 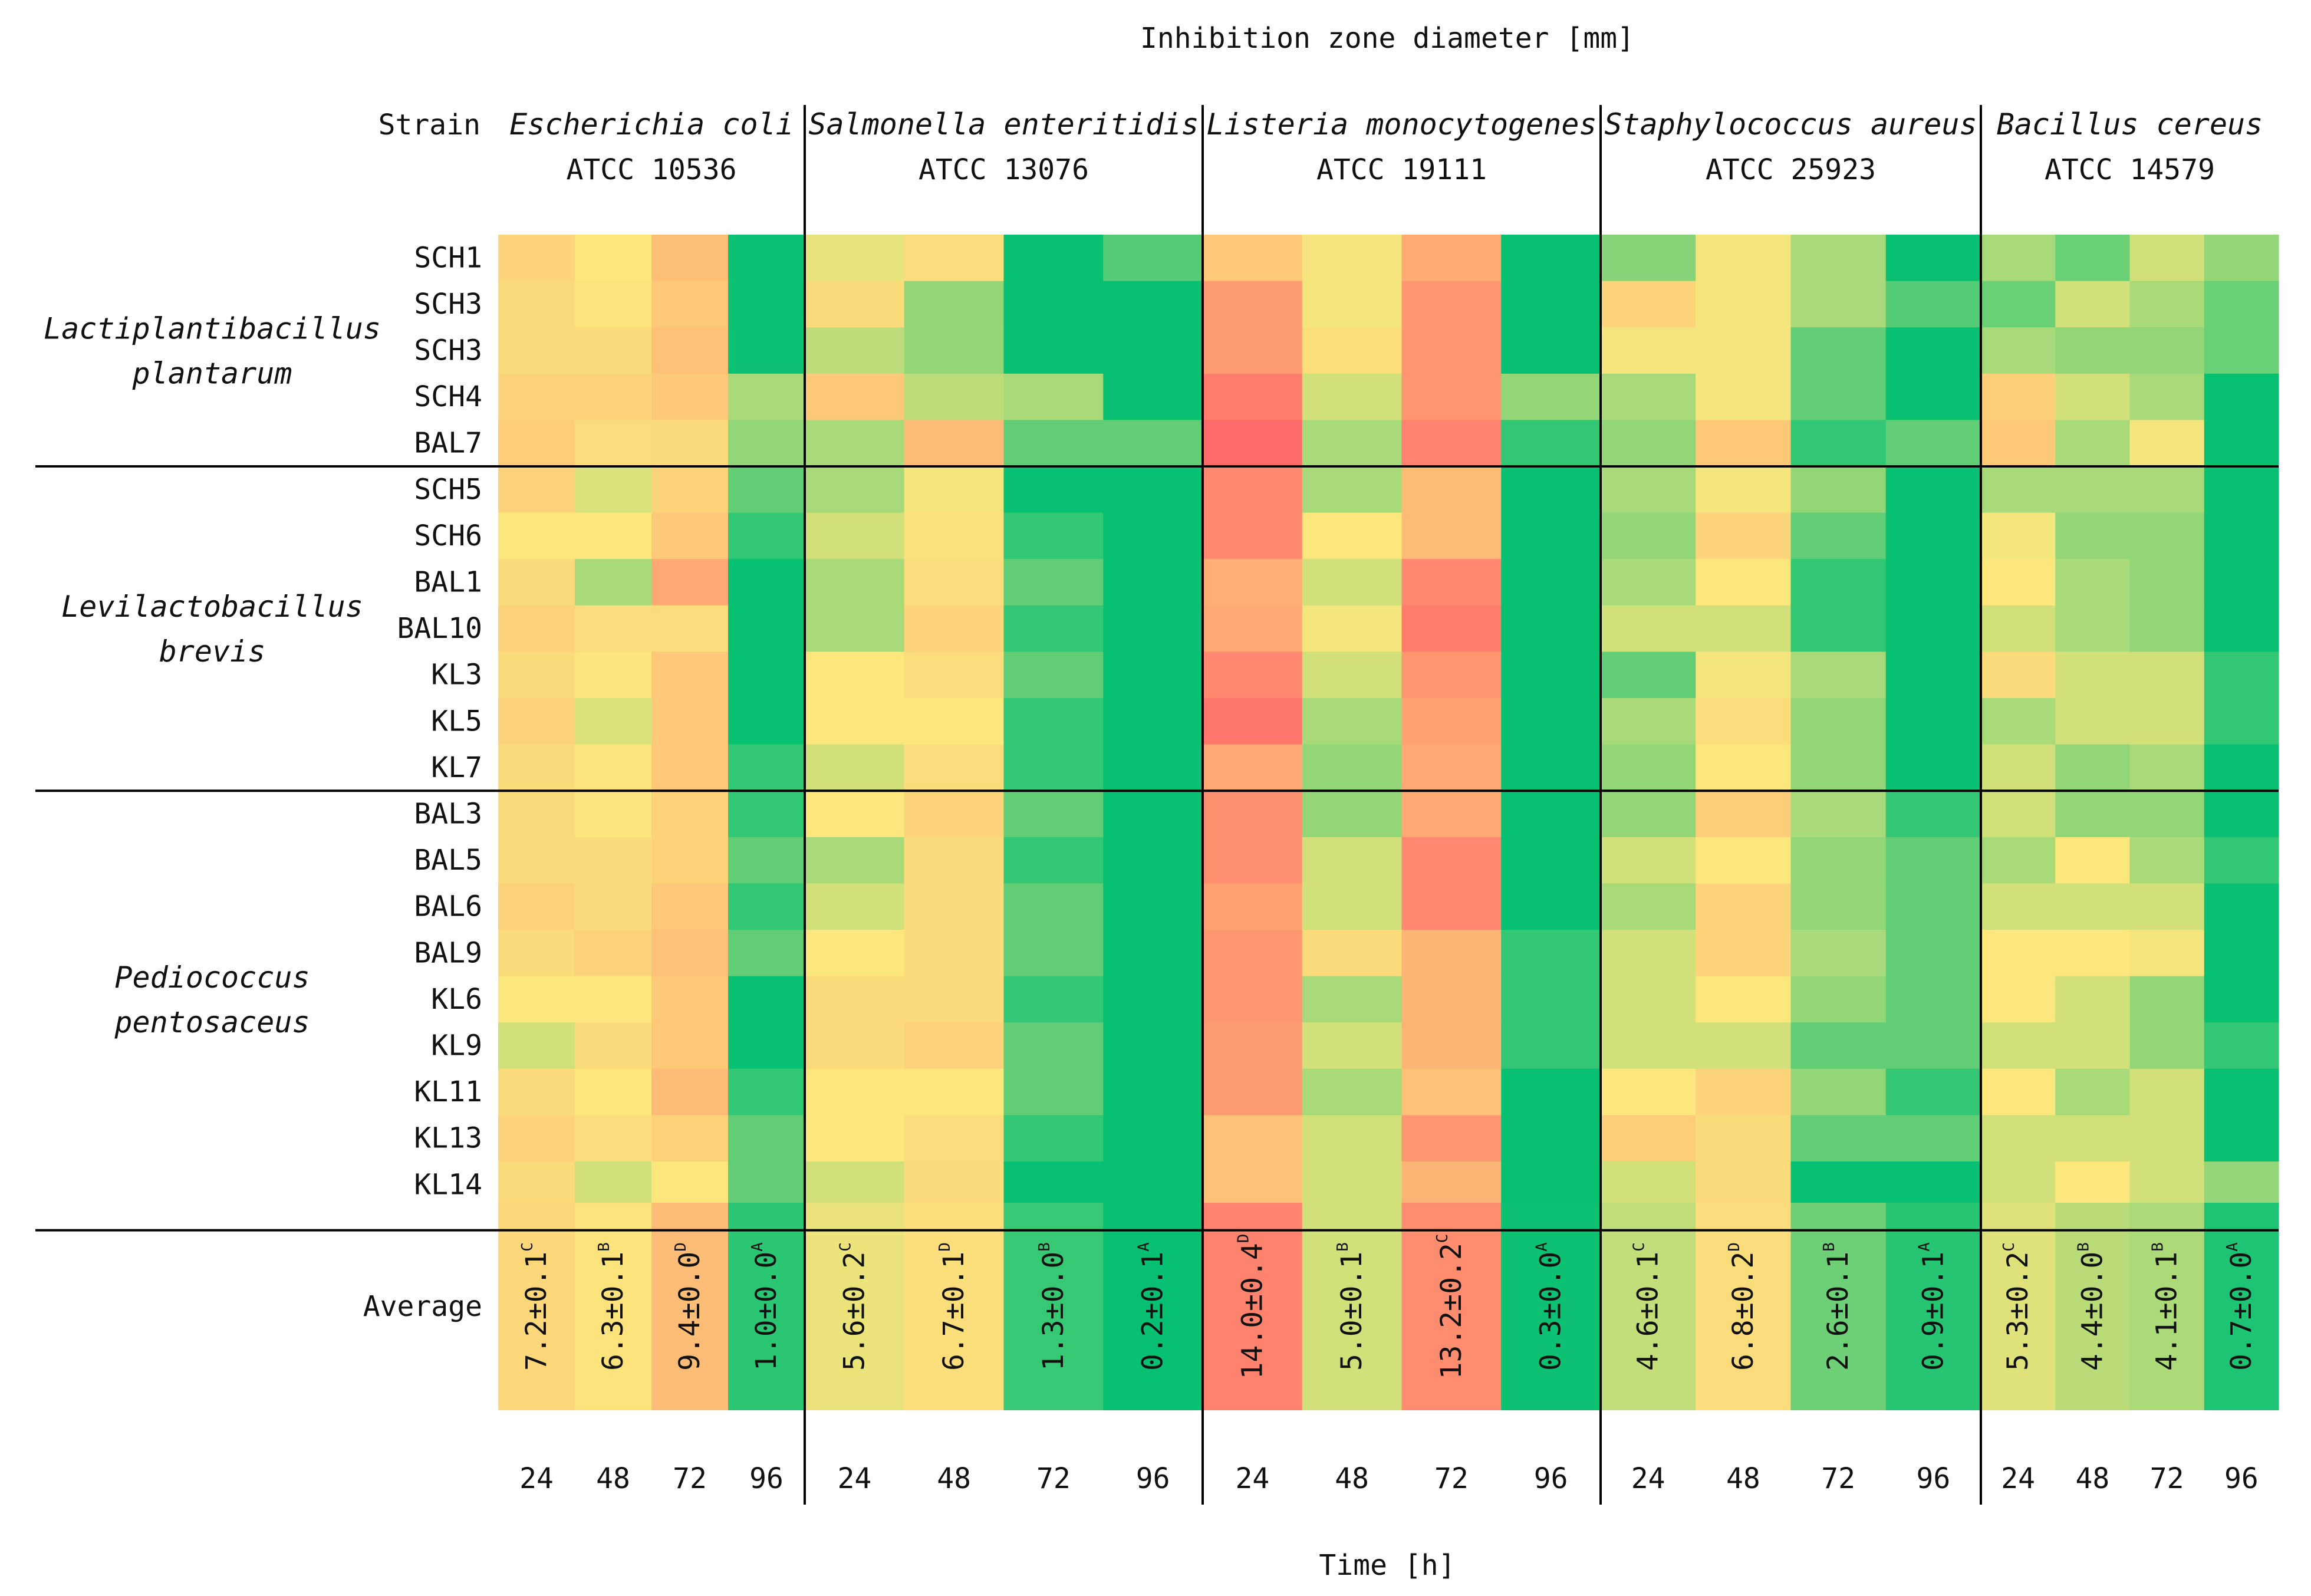 I want to click on strain-label: BAL10, so click(x=440, y=628).